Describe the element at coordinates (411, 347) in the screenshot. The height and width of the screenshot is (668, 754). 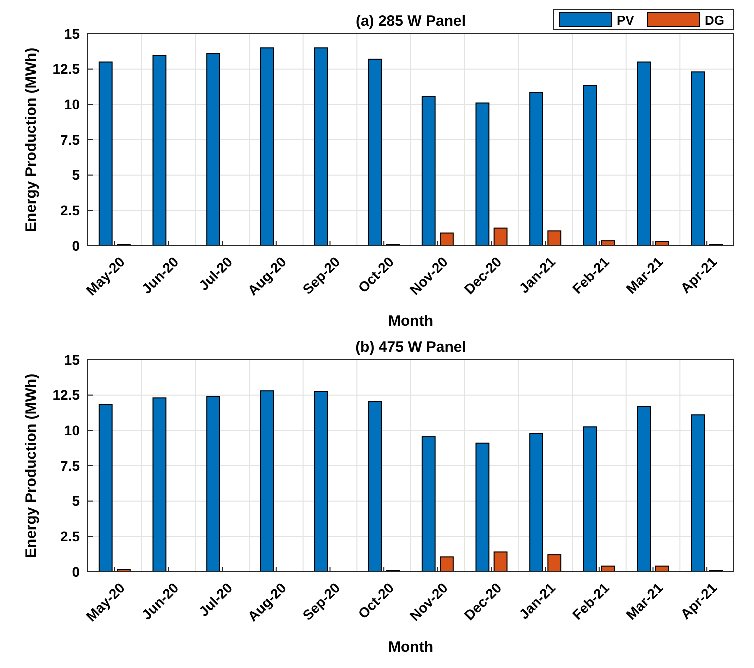
I see `chart-title: (b) 475 W Panel` at that location.